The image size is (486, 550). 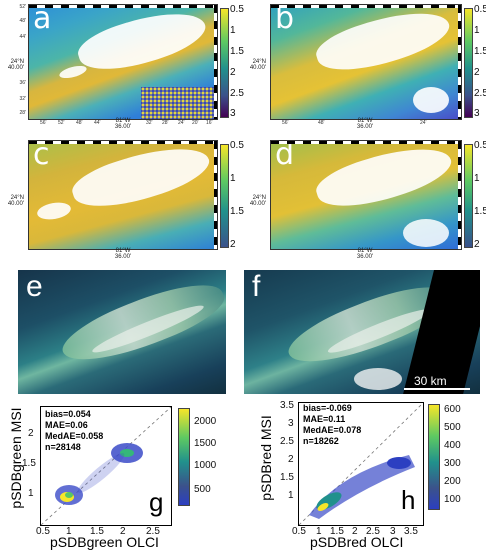 What do you see at coordinates (393, 531) in the screenshot?
I see `scatter-h-xtick-5: 3` at bounding box center [393, 531].